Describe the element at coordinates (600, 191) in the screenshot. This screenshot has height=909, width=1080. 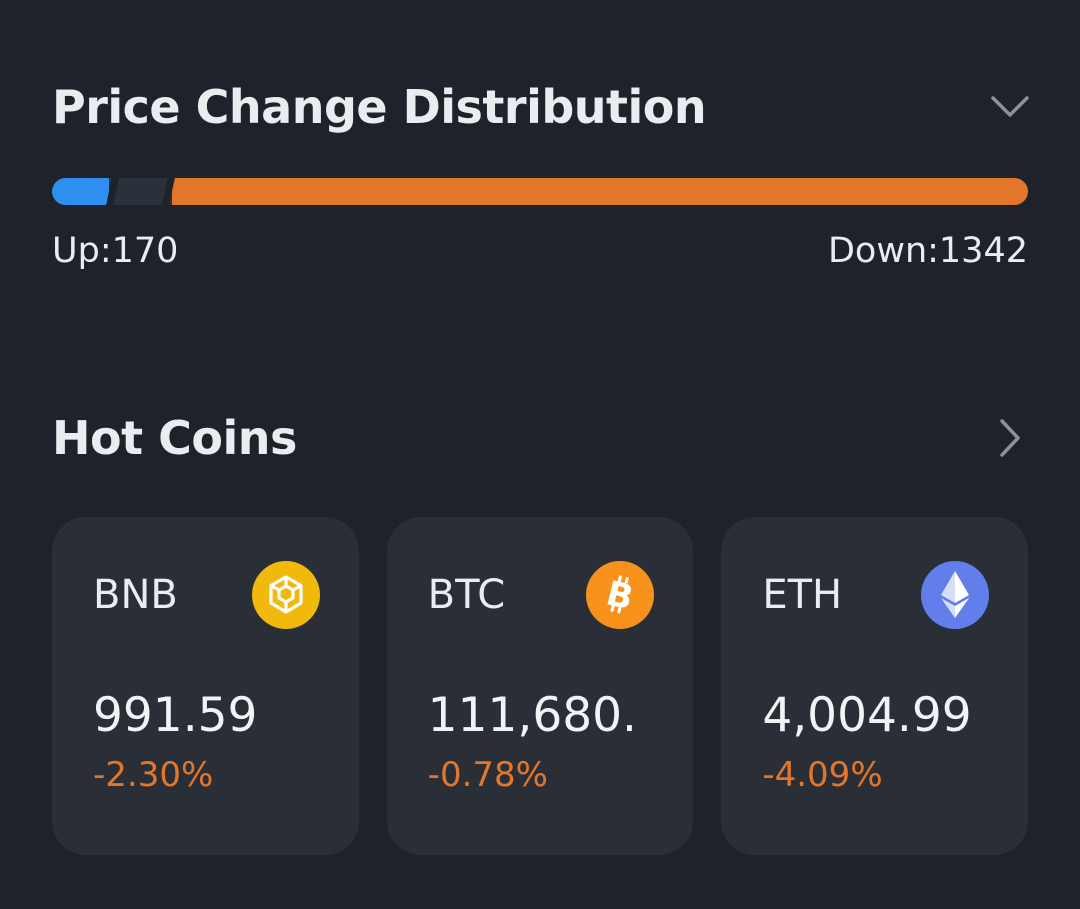
I see `distribution-bar-down` at that location.